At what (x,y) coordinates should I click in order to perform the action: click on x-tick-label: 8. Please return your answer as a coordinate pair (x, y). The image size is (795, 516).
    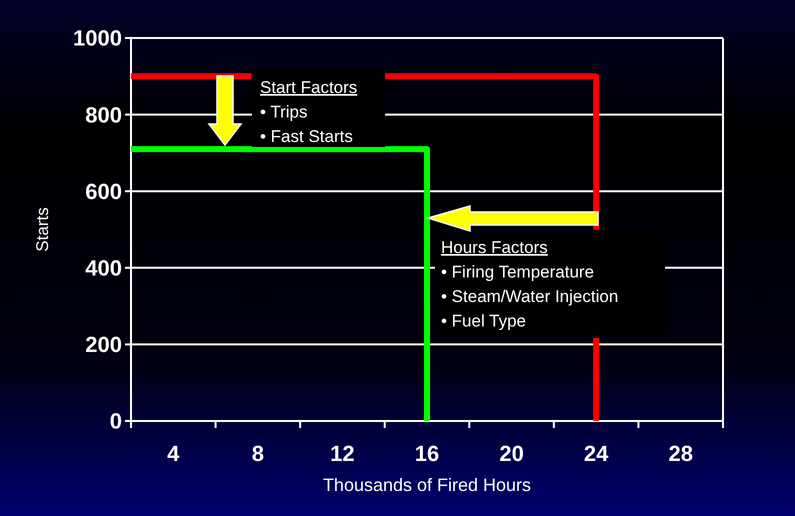
    Looking at the image, I should click on (258, 453).